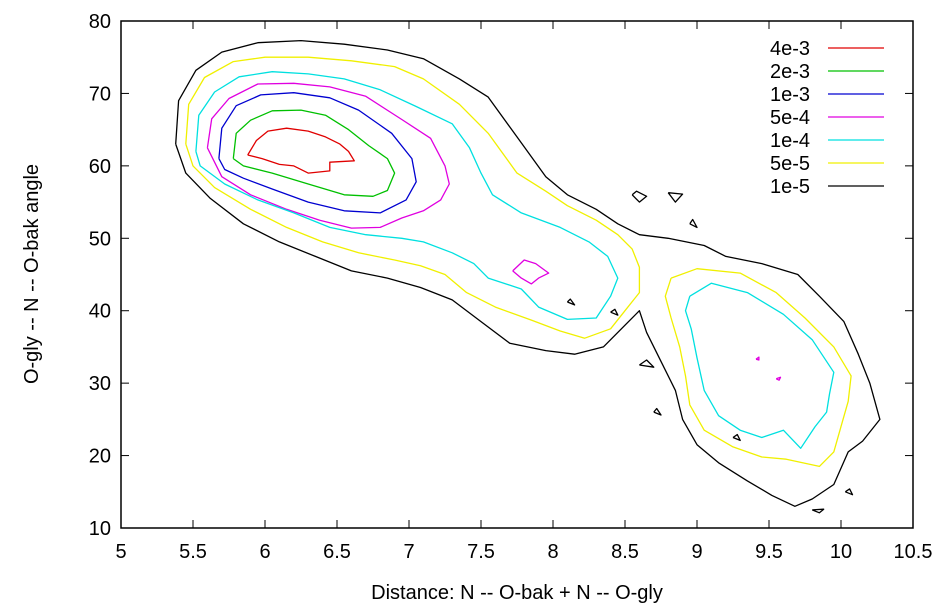 This screenshot has width=950, height=610. What do you see at coordinates (790, 141) in the screenshot?
I see `legend-label: 1e-4` at bounding box center [790, 141].